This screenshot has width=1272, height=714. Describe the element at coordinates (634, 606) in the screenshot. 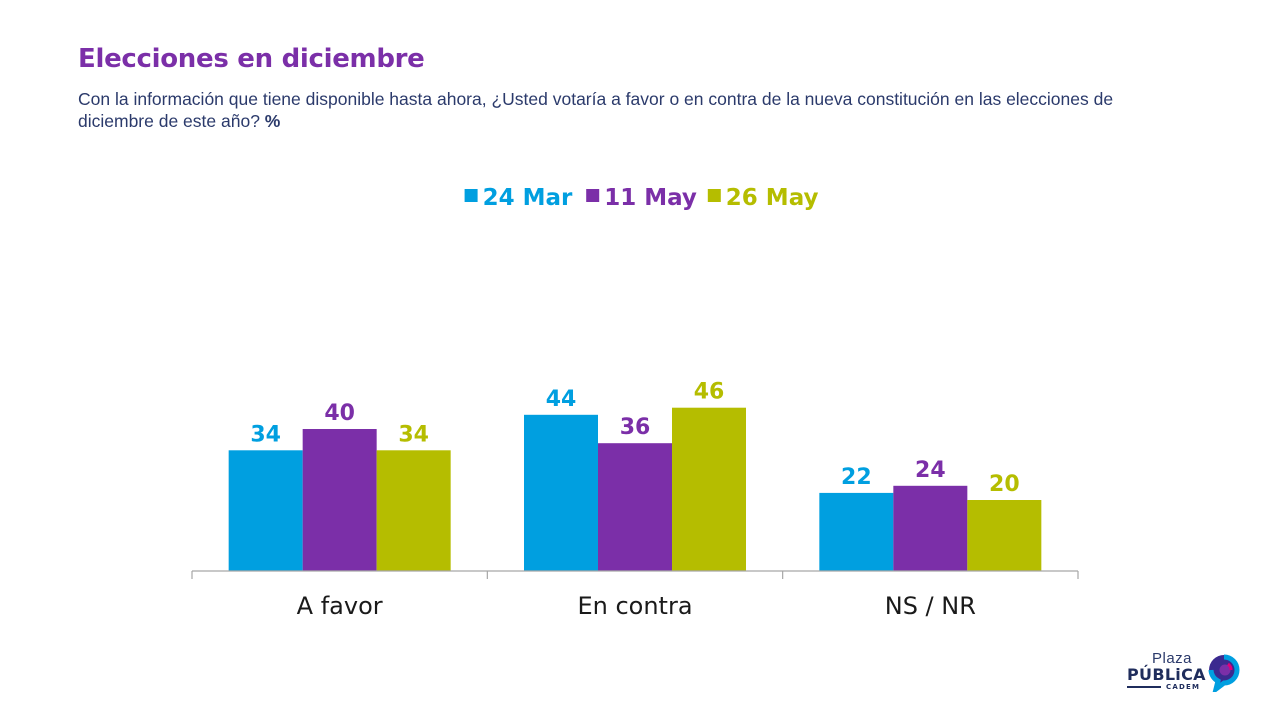

I see `category-label: En contra` at that location.